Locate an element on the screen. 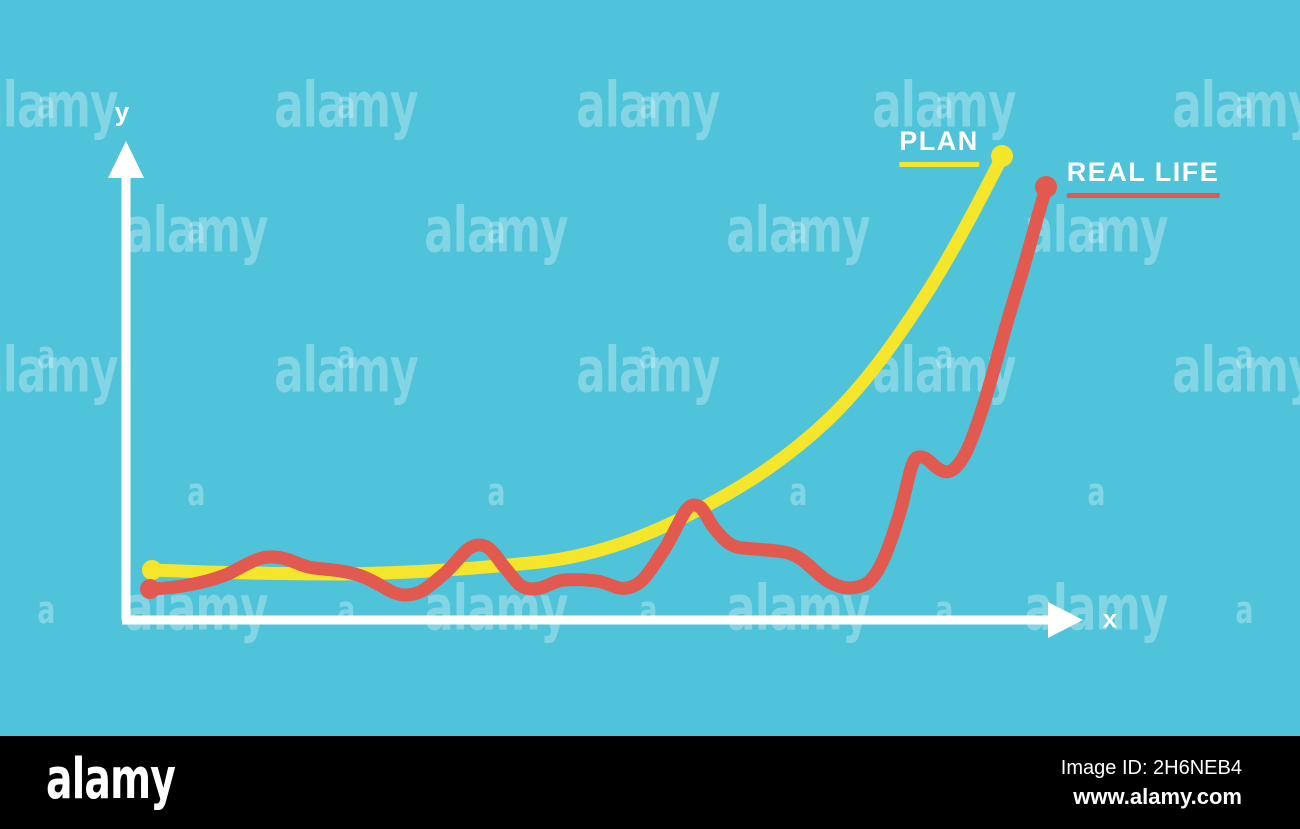 This screenshot has height=829, width=1300. x-axis is located at coordinates (602, 620).